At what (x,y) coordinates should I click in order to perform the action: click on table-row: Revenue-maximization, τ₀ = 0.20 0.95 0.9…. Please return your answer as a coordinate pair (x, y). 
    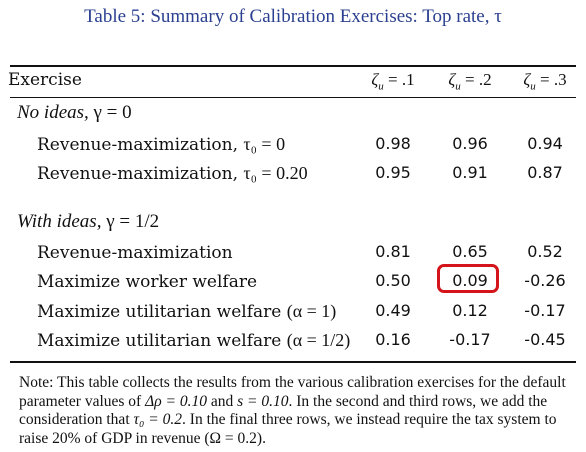
    Looking at the image, I should click on (293, 177).